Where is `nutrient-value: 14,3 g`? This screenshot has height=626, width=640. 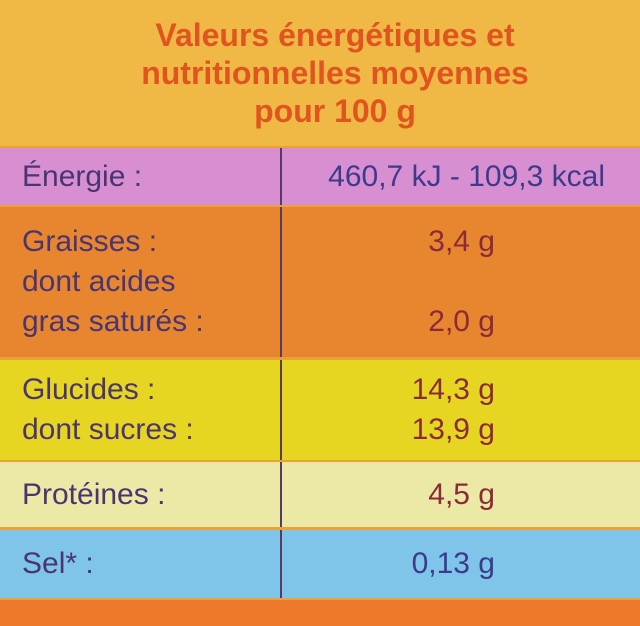 nutrient-value: 14,3 g is located at coordinates (453, 389).